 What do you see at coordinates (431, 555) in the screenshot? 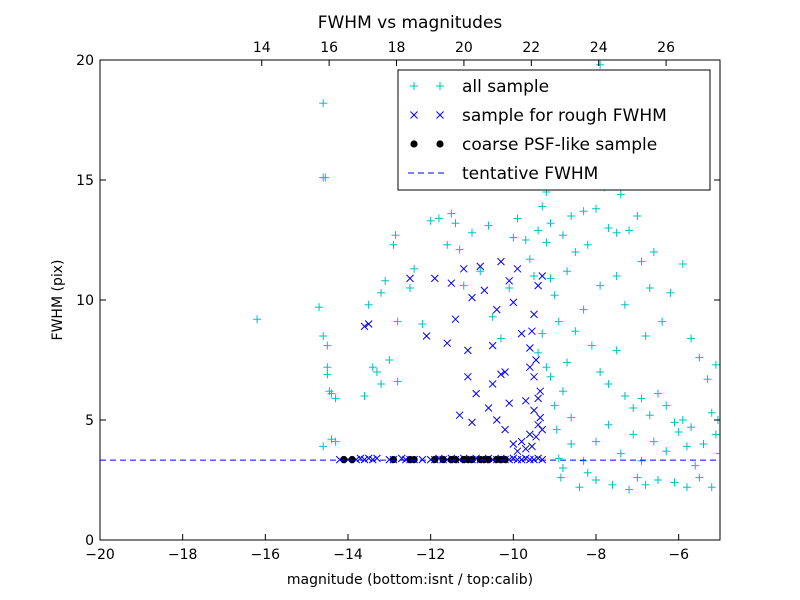
I see `x-tick-label-4: −12` at bounding box center [431, 555].